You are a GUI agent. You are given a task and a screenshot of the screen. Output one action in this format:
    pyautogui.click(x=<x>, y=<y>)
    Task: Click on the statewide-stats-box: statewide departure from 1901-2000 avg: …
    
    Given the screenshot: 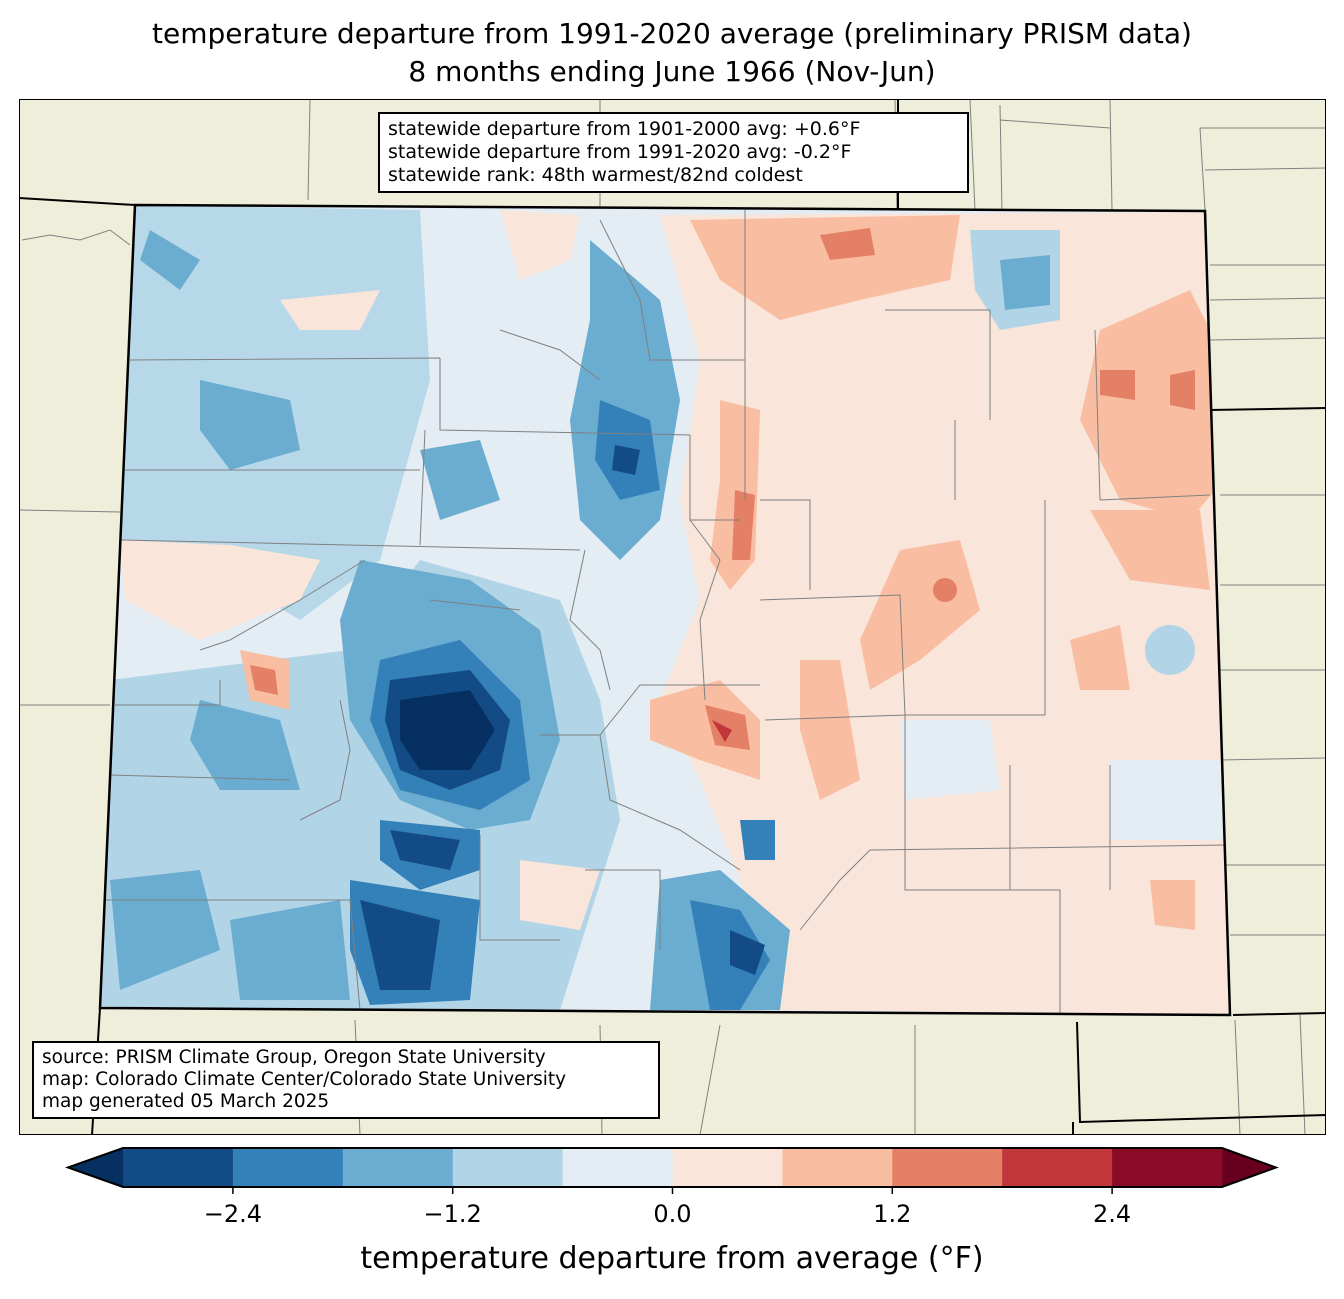 What is the action you would take?
    pyautogui.click(x=673, y=152)
    